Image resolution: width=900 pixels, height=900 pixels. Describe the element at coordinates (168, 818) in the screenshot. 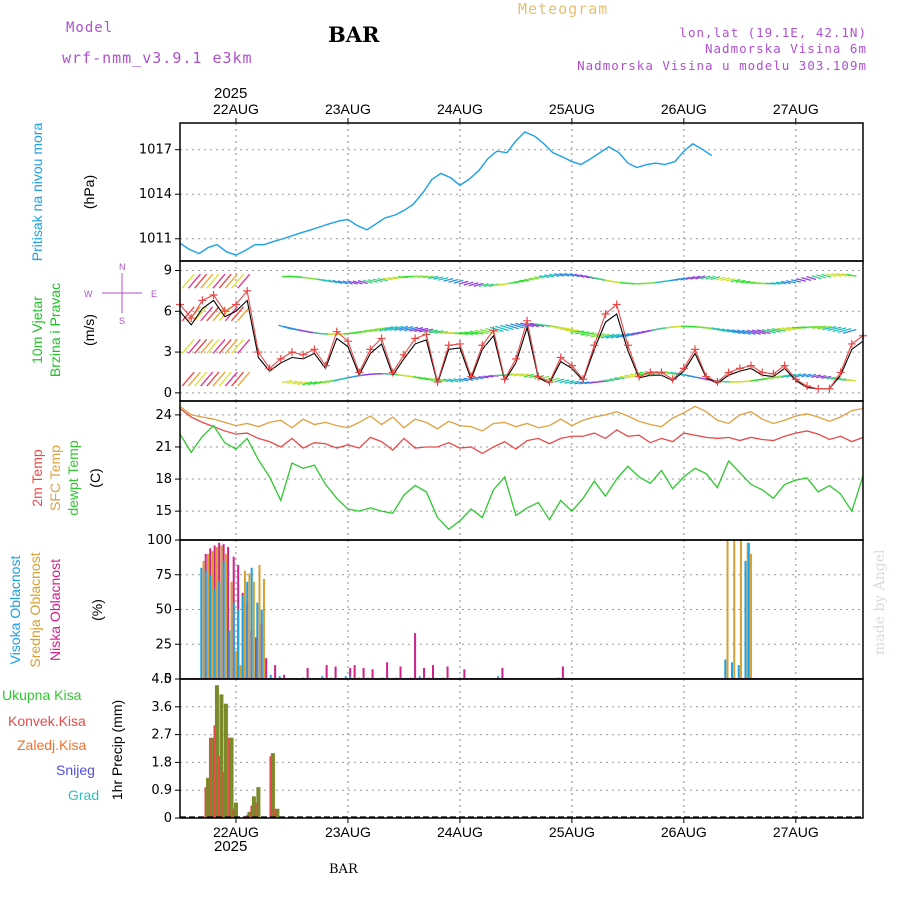

I see `y-tick-label: 0` at that location.